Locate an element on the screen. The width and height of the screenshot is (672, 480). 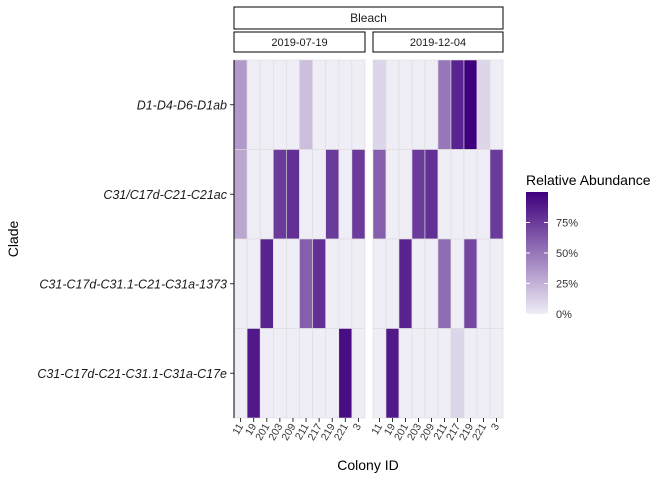
panel-title-2: 2019-12-04 is located at coordinates (438, 43).